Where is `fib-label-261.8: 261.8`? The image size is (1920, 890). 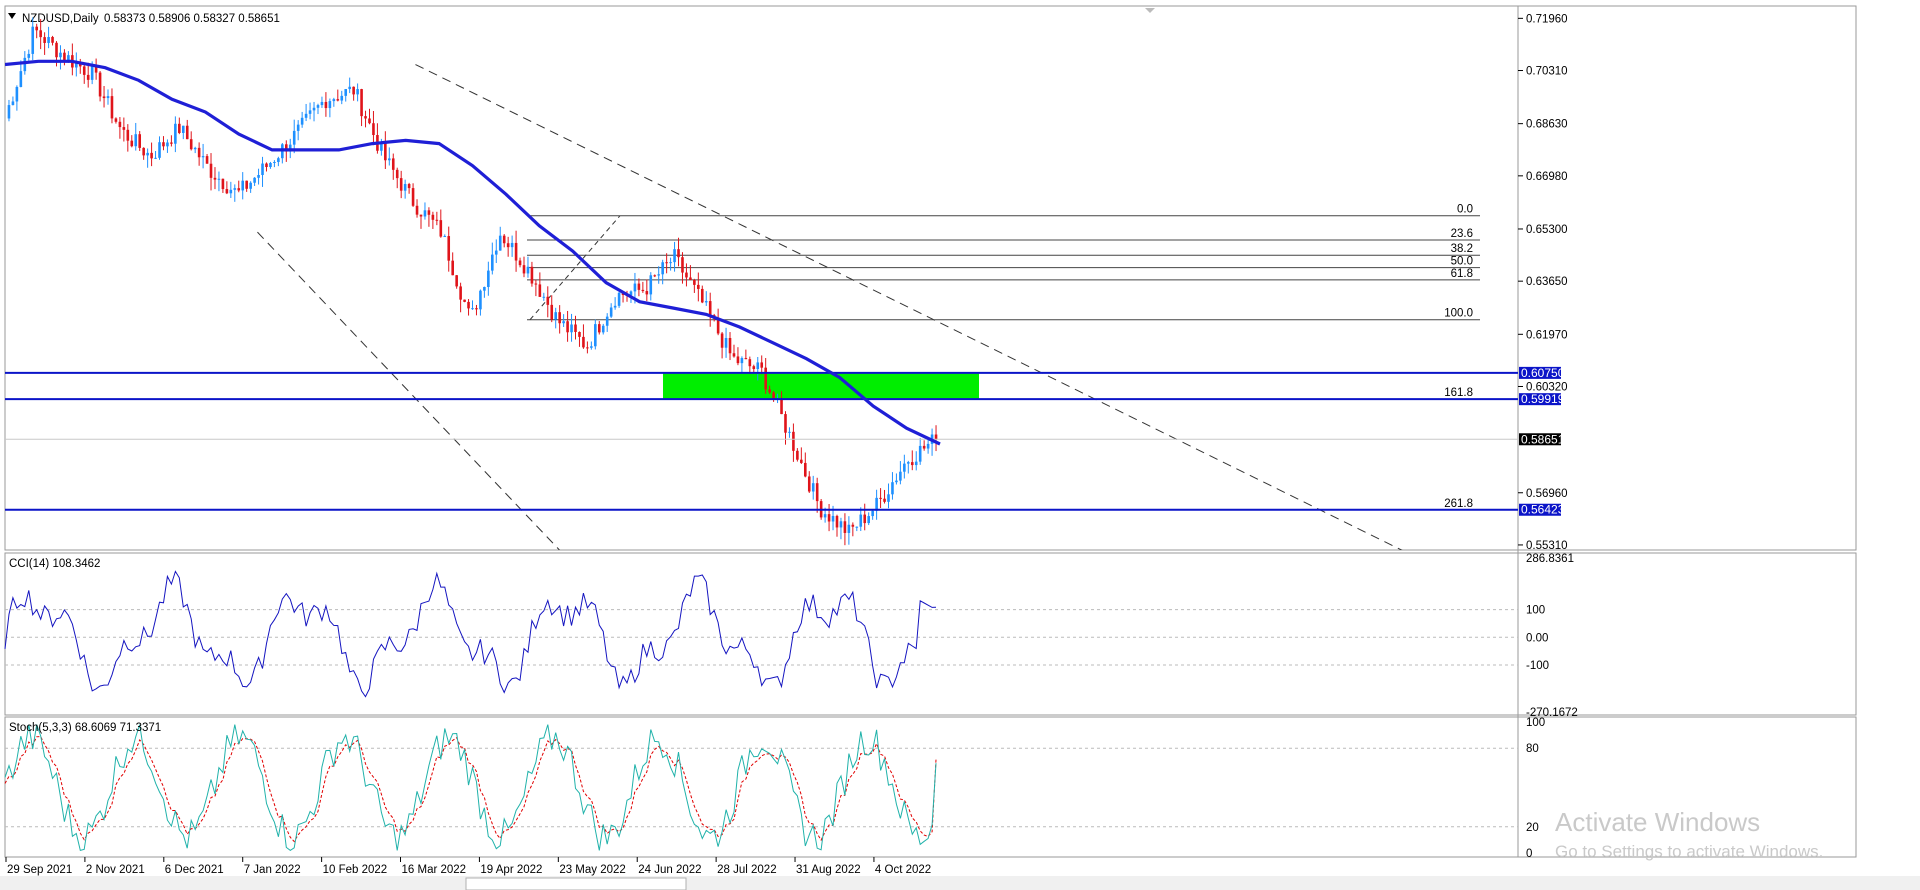
fib-label-261.8: 261.8 is located at coordinates (1458, 504).